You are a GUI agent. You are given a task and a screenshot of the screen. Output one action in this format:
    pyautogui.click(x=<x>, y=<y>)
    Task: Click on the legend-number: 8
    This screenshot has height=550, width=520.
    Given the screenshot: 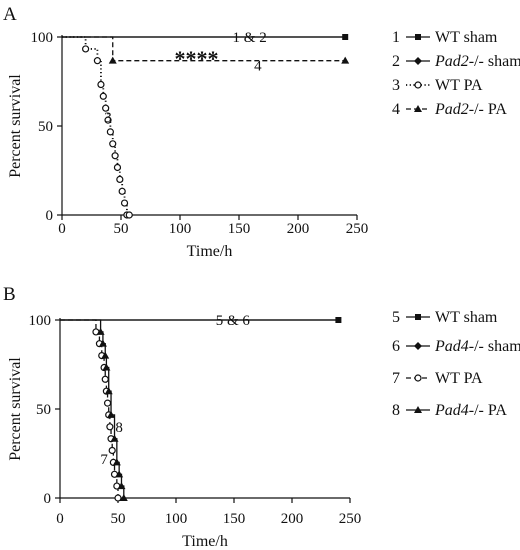 What is the action you would take?
    pyautogui.click(x=396, y=410)
    